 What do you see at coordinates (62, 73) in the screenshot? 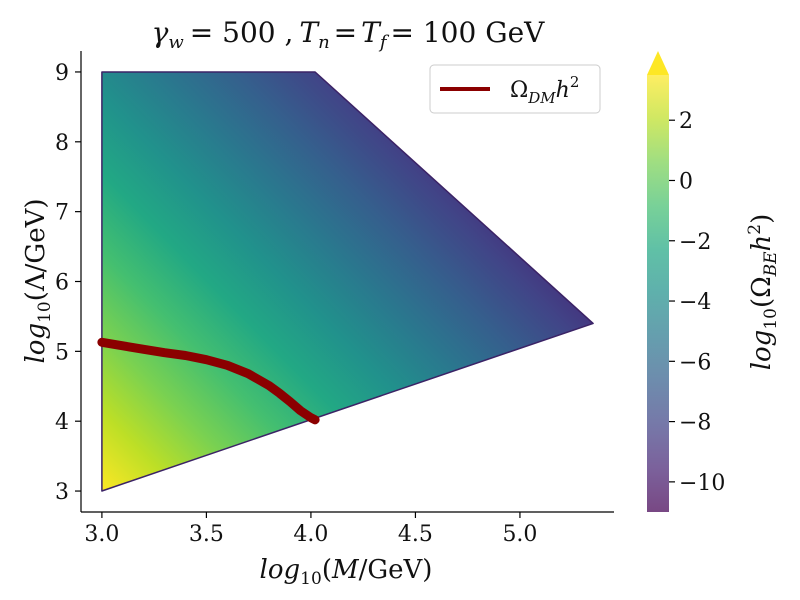
I see `y-tick-label: 9` at bounding box center [62, 73].